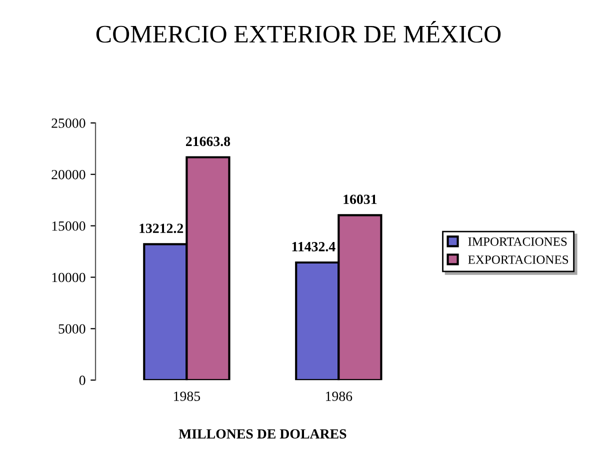  Describe the element at coordinates (72, 329) in the screenshot. I see `y-tick-label: 5000` at that location.